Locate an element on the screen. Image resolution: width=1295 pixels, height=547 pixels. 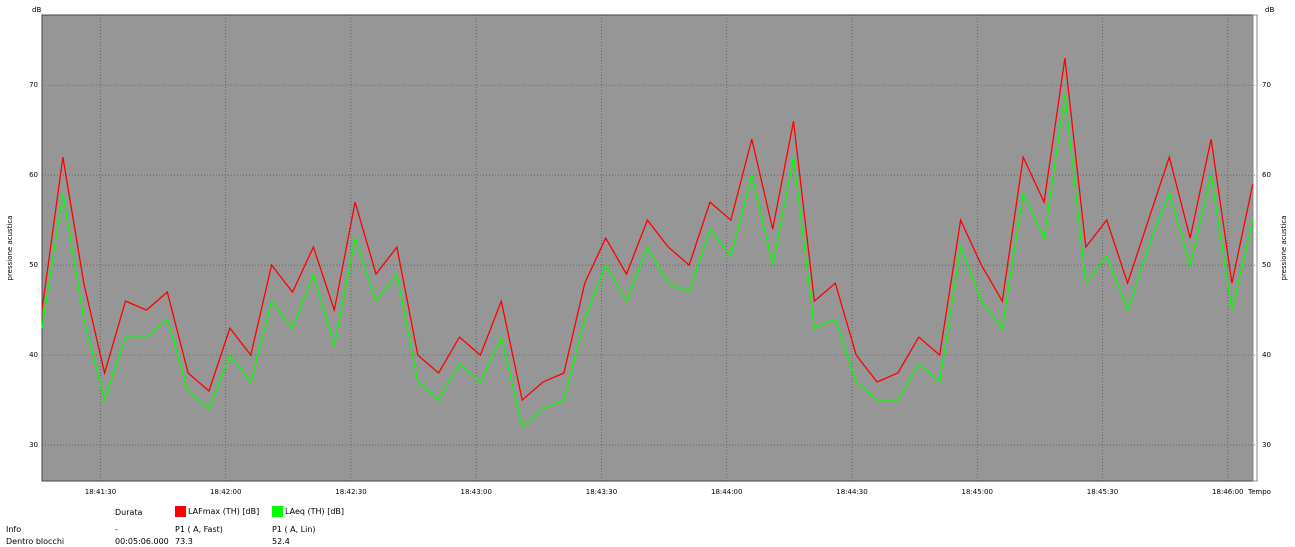
cell: 73.3 is located at coordinates (184, 541).